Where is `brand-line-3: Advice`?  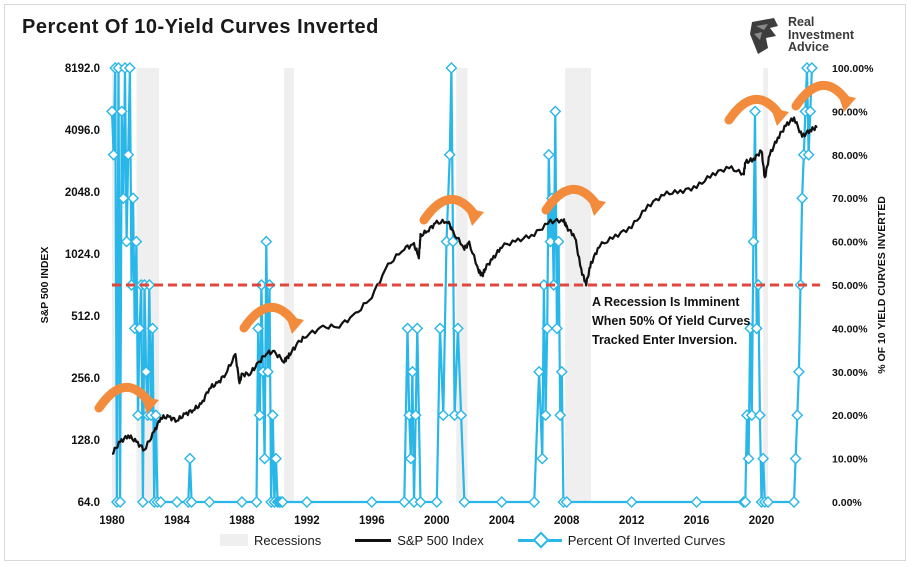
brand-line-3: Advice is located at coordinates (808, 47).